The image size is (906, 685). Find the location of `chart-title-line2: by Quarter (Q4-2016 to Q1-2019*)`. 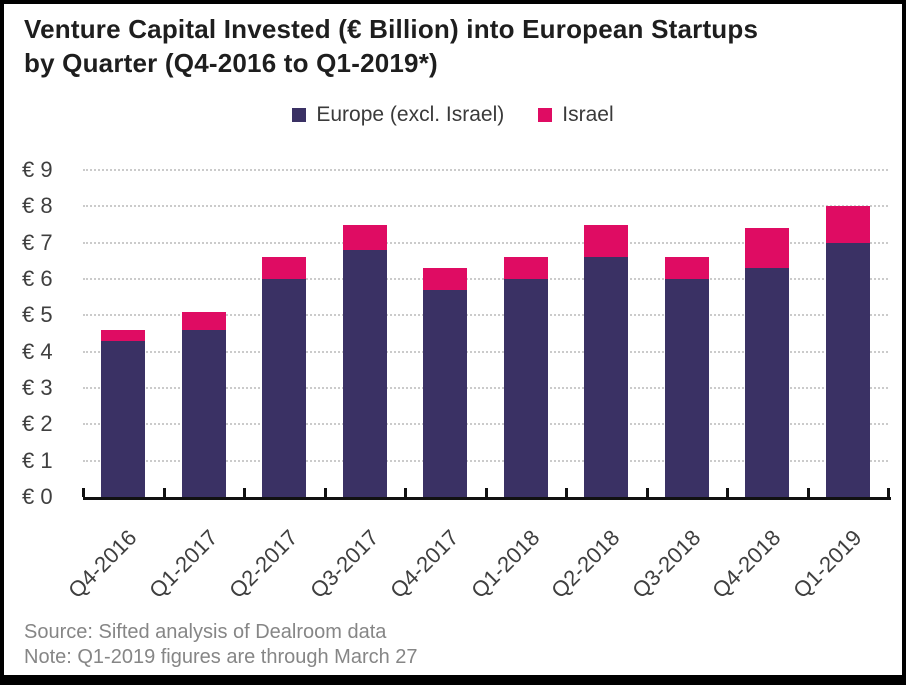

chart-title-line2: by Quarter (Q4-2016 to Q1-2019*) is located at coordinates (231, 63).